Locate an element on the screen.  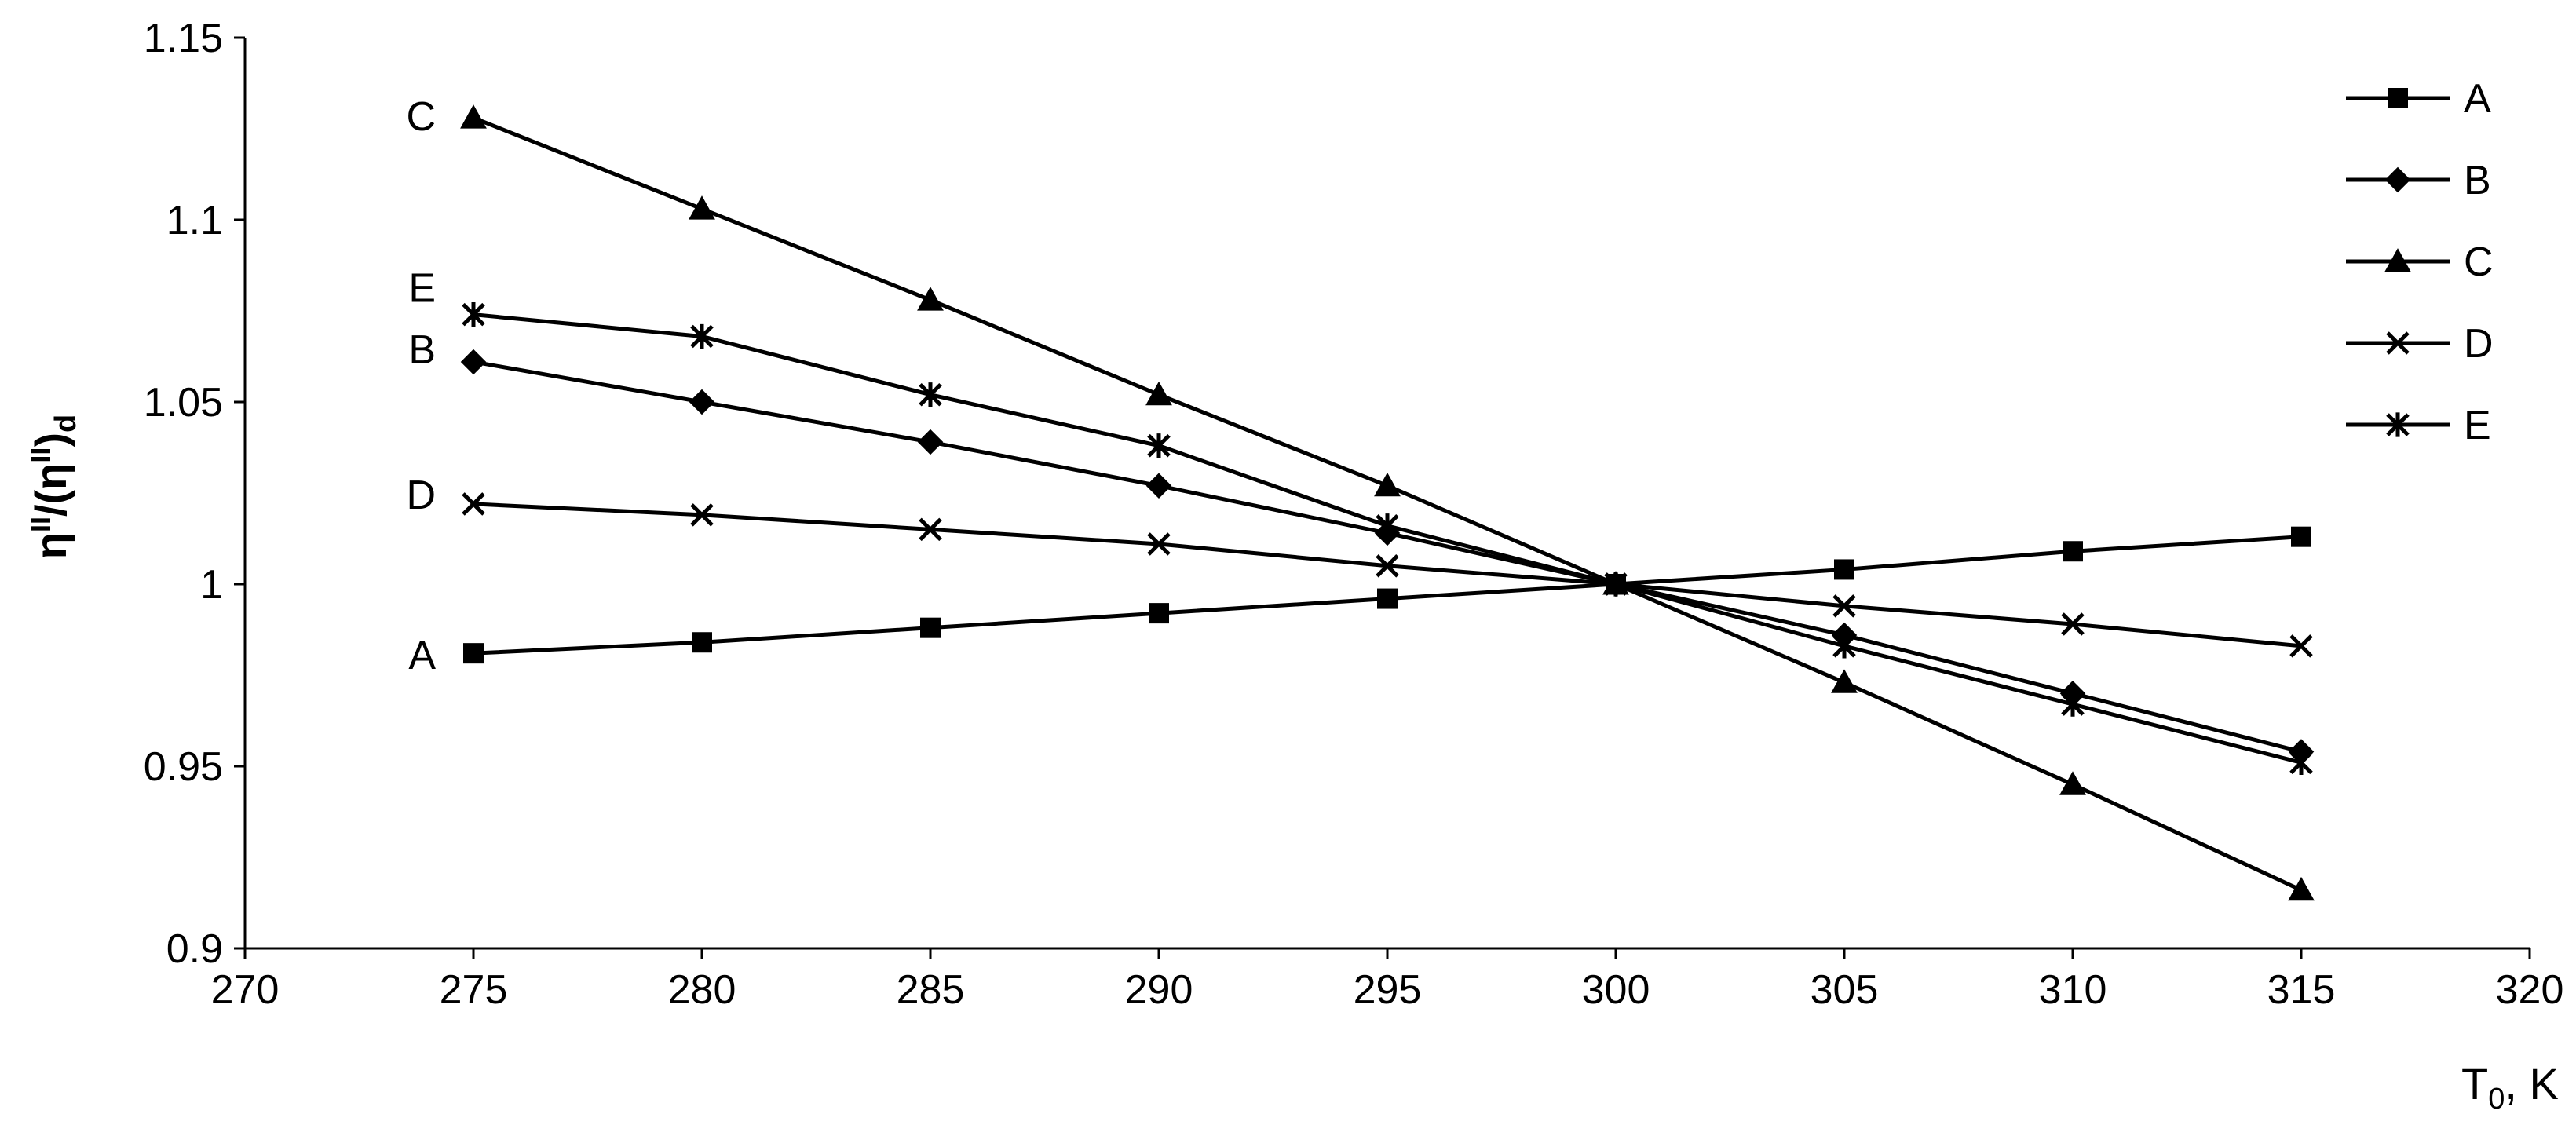
legend-item-D: D is located at coordinates (2420, 344).